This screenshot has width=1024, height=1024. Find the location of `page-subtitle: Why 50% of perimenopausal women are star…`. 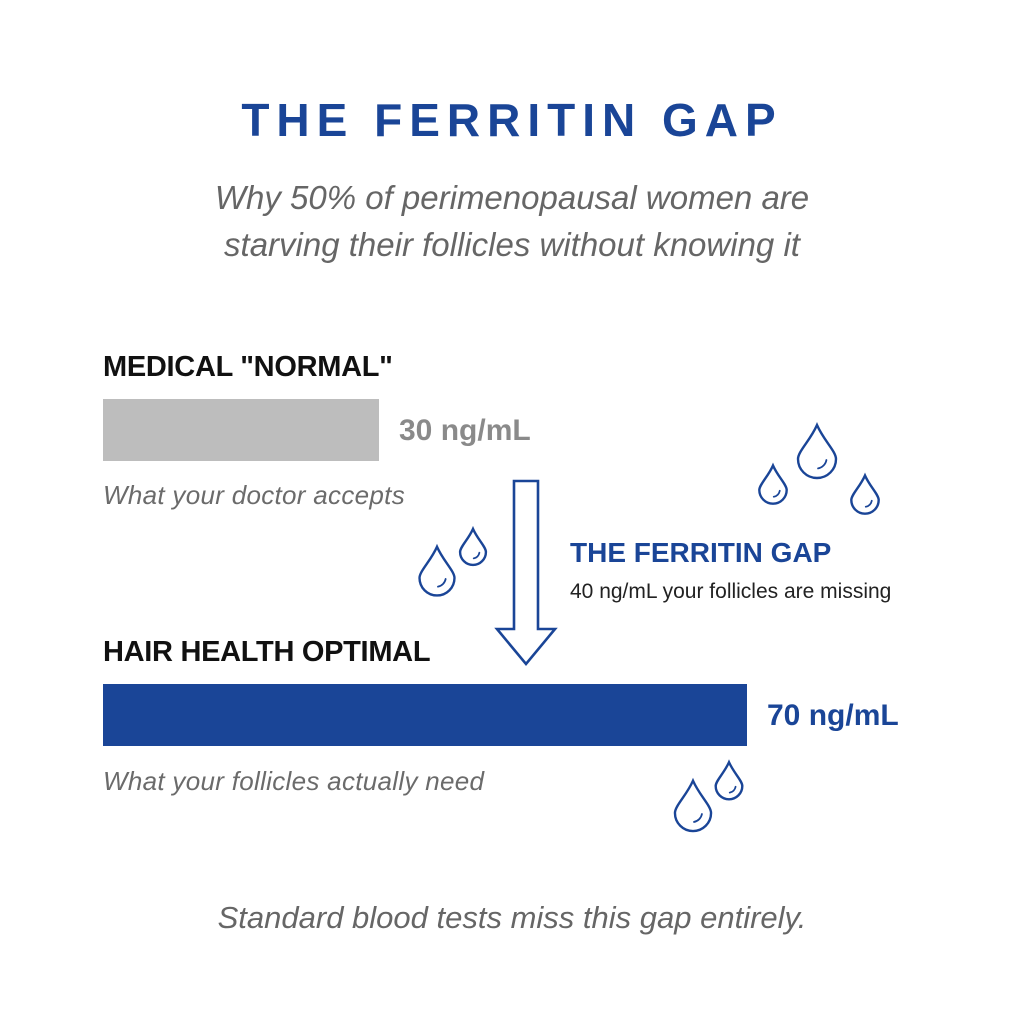

page-subtitle: Why 50% of perimenopausal women are star… is located at coordinates (512, 221).